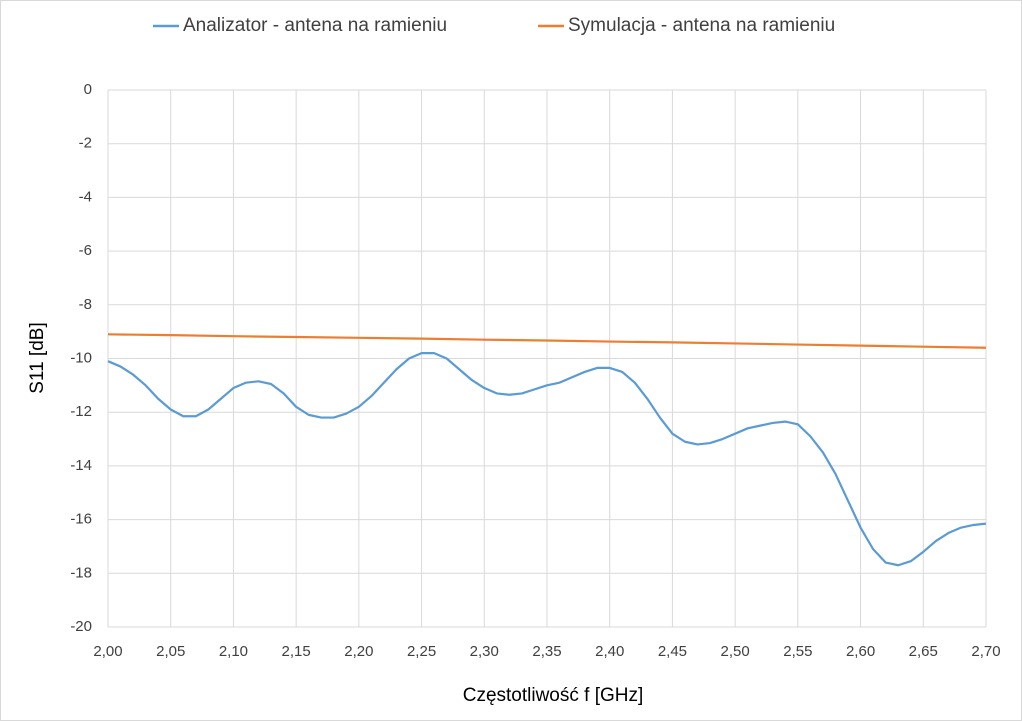 The height and width of the screenshot is (721, 1022). Describe the element at coordinates (701, 25) in the screenshot. I see `legend-label: Symulacja - antena na ramieniu` at that location.